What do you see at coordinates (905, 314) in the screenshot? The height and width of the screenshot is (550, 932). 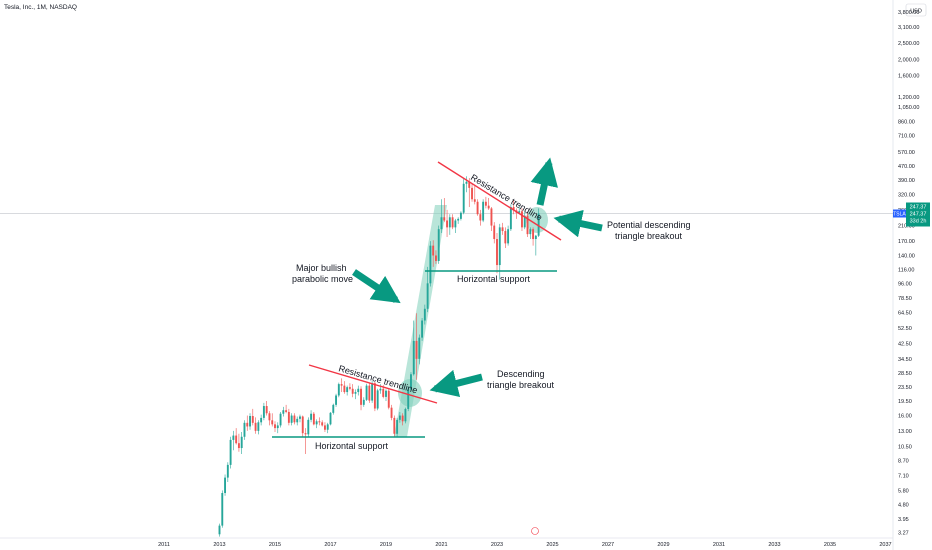 I see `y-tick-label: 64.50` at bounding box center [905, 314].